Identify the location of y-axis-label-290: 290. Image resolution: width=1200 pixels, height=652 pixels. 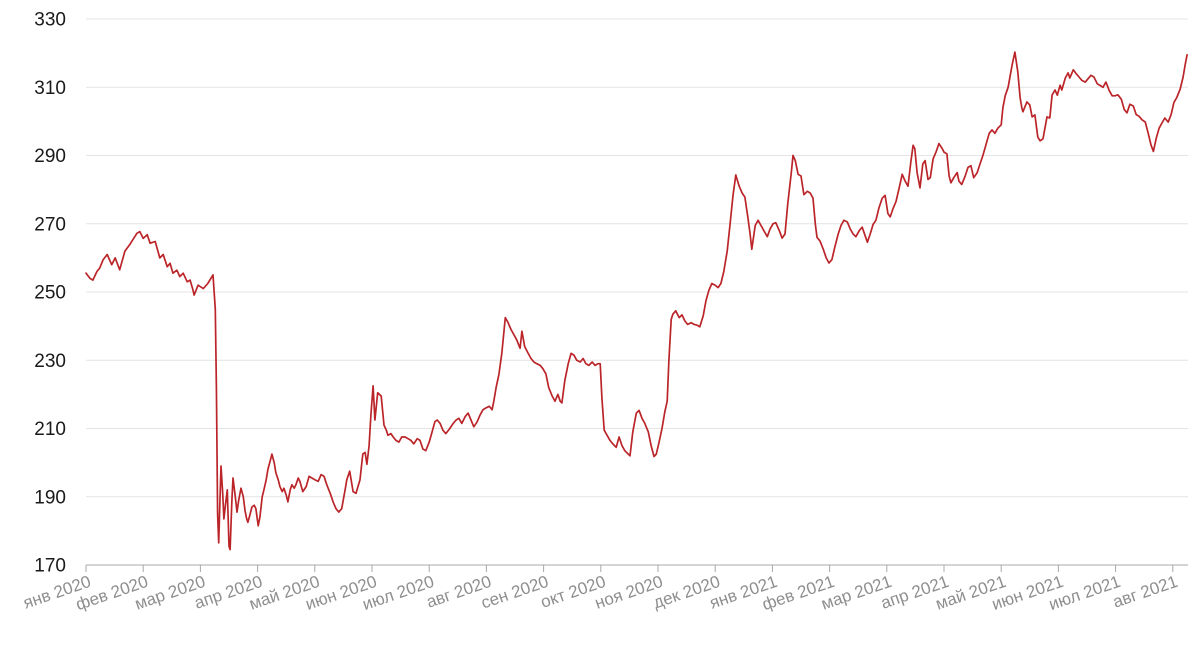
(50, 156).